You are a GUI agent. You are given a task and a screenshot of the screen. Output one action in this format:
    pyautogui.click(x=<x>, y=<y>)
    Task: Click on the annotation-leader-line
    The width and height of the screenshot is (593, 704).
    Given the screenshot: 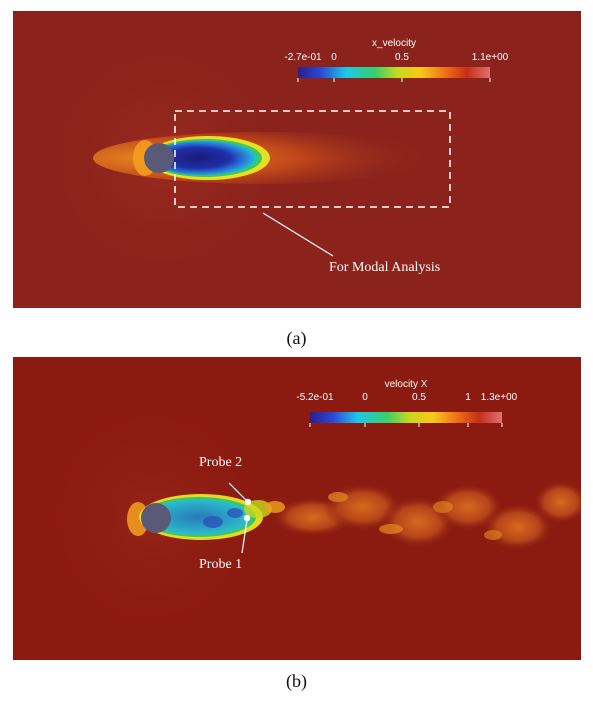 What is the action you would take?
    pyautogui.click(x=298, y=234)
    